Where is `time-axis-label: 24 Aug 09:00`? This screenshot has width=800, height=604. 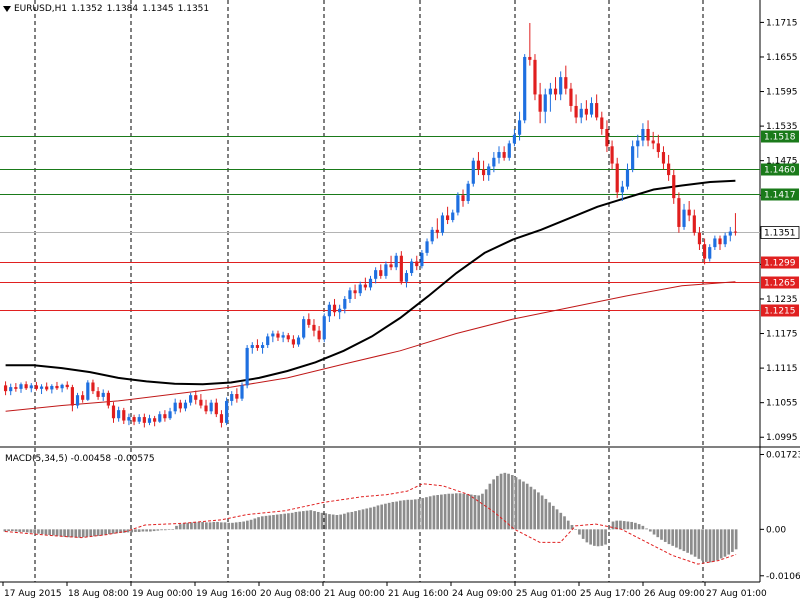
time-axis-label: 24 Aug 09:00 is located at coordinates (482, 594).